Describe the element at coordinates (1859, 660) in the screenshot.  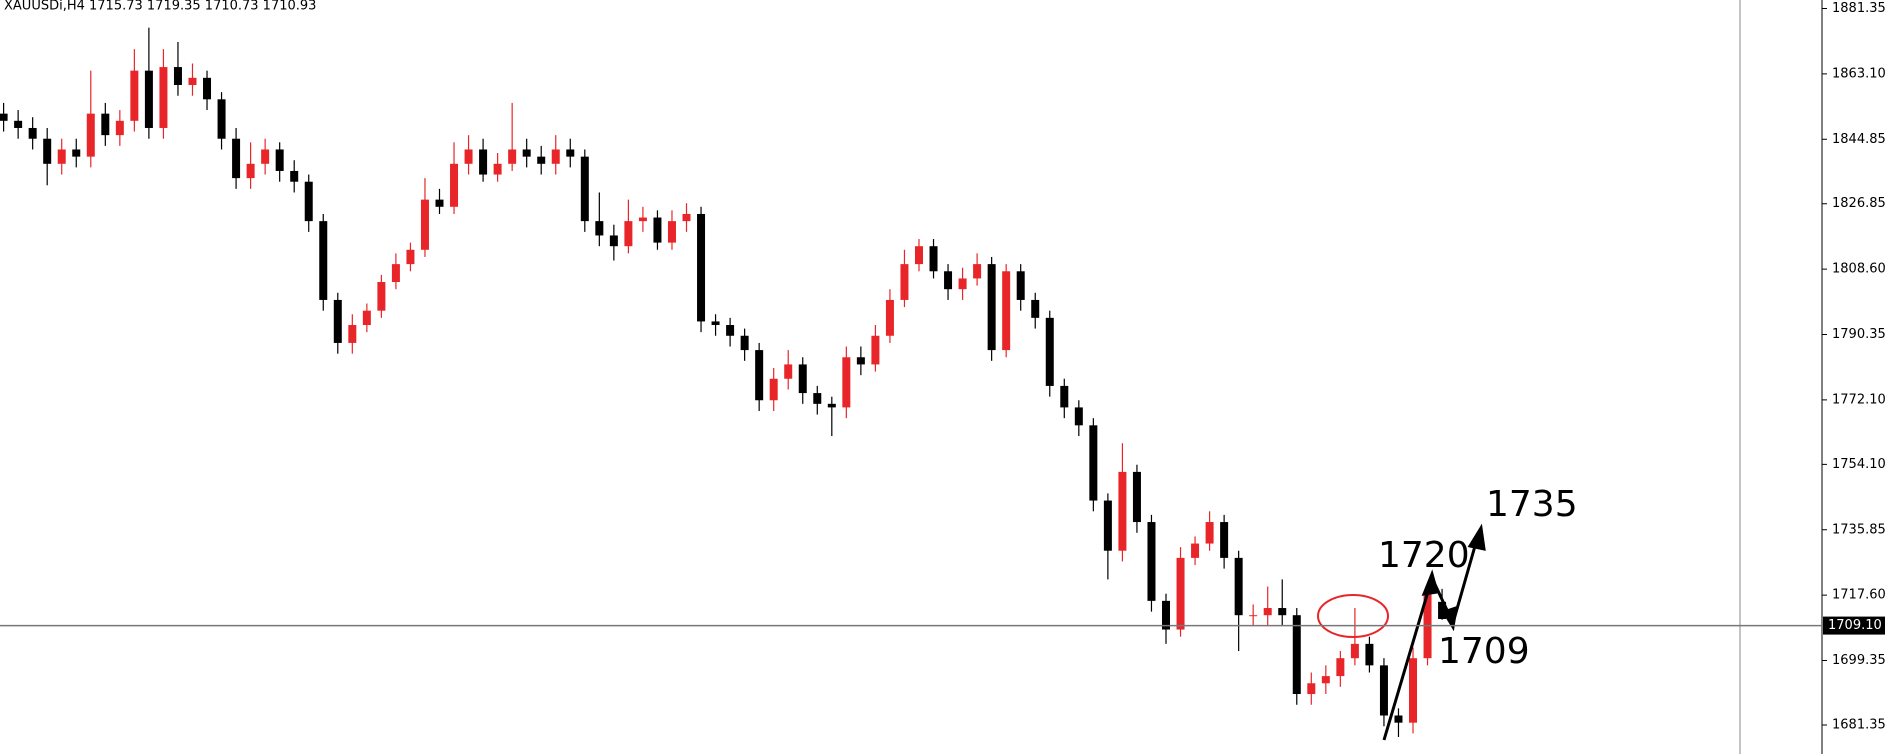
I see `y-tick-label: 1699.35` at that location.